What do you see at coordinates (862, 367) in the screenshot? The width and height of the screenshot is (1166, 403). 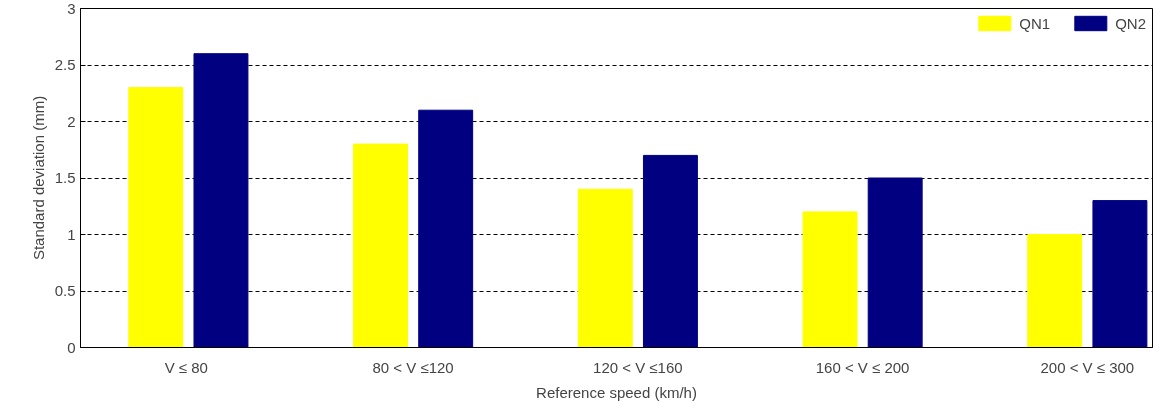 I see `x-tick-label: 160 < V ≤ 200` at bounding box center [862, 367].